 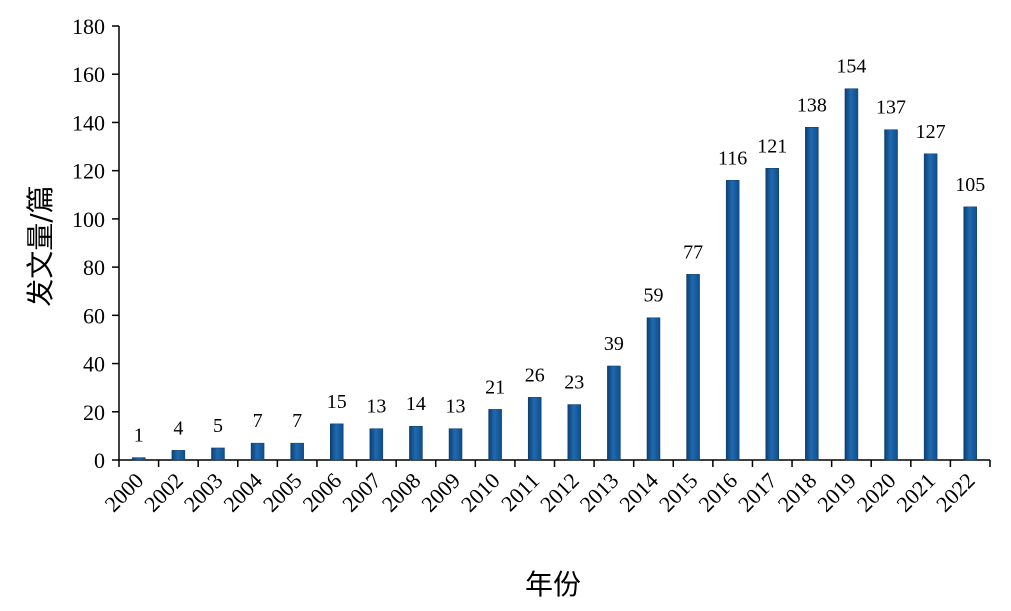 What do you see at coordinates (96, 243) in the screenshot?
I see `y-axis: 0 20 40 60 80 100 120 140 160 180` at bounding box center [96, 243].